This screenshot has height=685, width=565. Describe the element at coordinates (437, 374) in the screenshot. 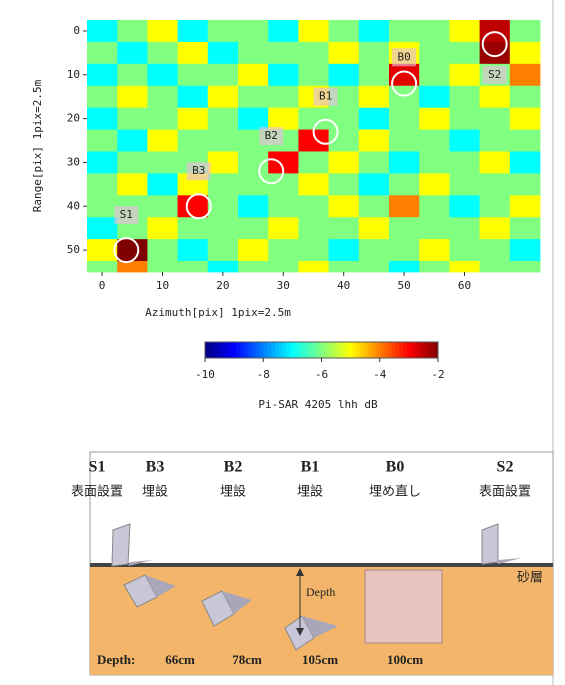

I see `colorbar-tick-label: -2` at that location.